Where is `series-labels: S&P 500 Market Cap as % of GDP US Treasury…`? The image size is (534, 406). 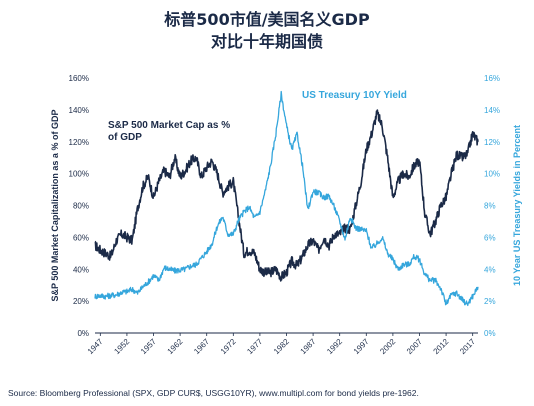 series-labels: S&P 500 Market Cap as % of GDP US Treasury… is located at coordinates (257, 116).